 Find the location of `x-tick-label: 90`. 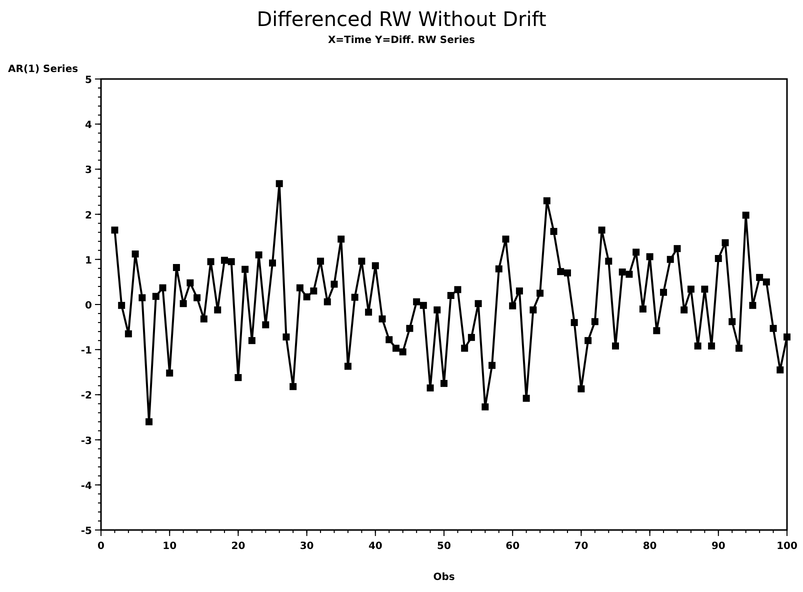

x-tick-label: 90 is located at coordinates (718, 546).